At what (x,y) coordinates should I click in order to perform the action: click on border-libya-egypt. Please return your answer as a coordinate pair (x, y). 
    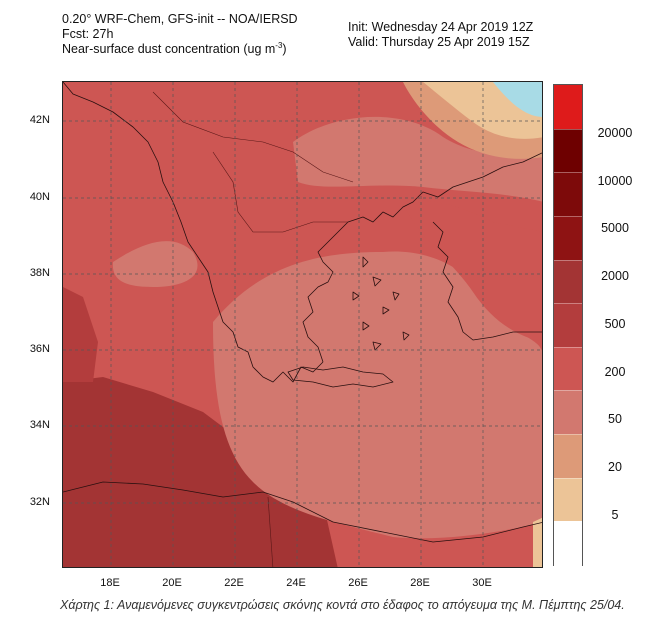
    Looking at the image, I should click on (270, 531).